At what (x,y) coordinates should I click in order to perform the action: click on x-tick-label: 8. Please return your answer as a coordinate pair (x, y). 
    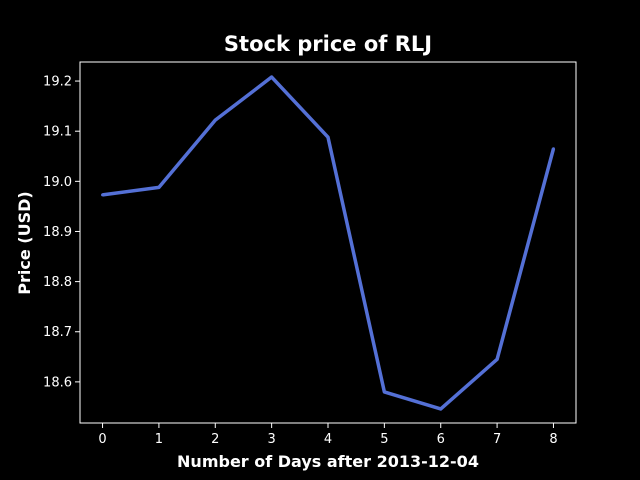
    Looking at the image, I should click on (553, 439).